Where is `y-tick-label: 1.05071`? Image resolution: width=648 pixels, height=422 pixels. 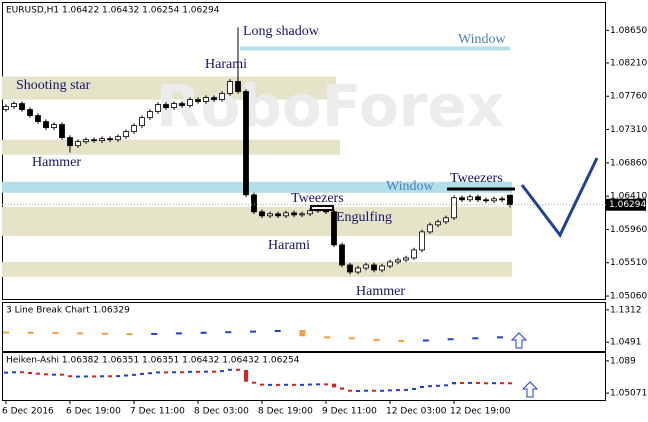
y-tick-label: 1.05071 is located at coordinates (628, 394).